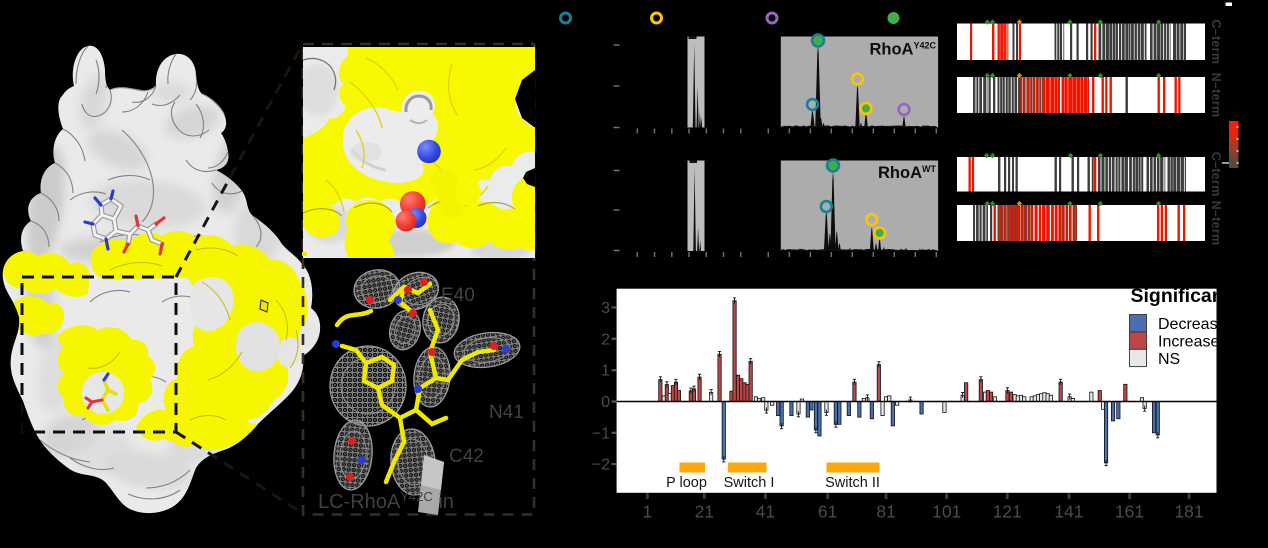 This screenshot has width=1268, height=548. Describe the element at coordinates (605, 339) in the screenshot. I see `svg-text: 2` at that location.